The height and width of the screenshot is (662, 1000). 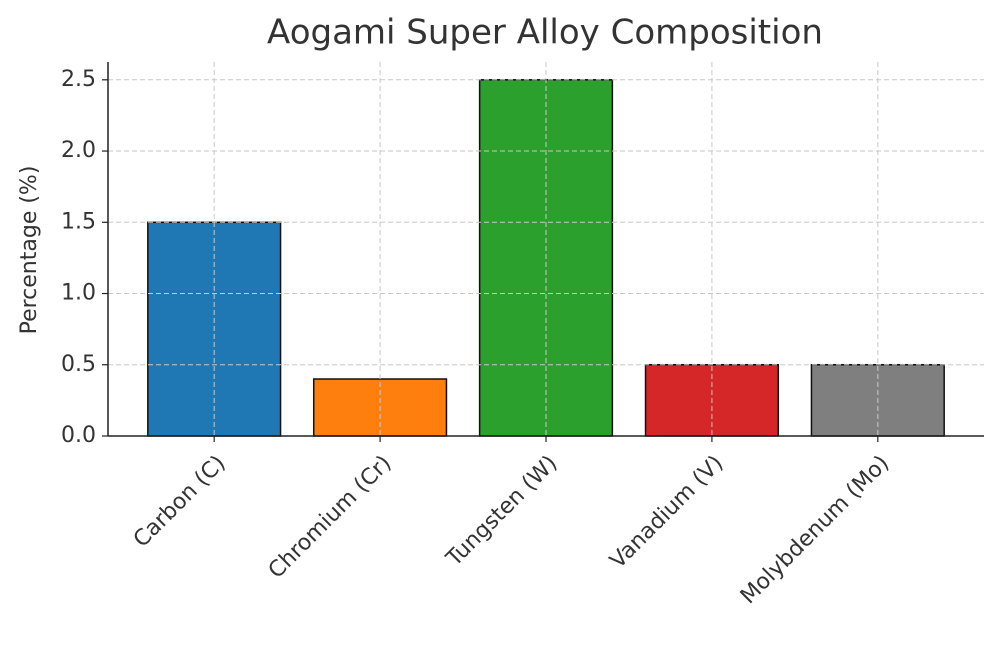 I want to click on x-tick-label: Vanadium (V), so click(x=666, y=512).